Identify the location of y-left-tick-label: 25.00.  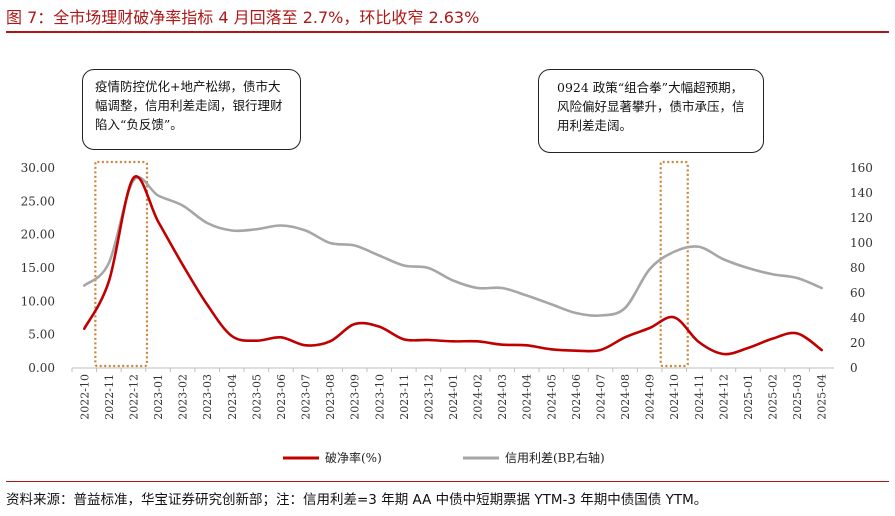
(38, 201).